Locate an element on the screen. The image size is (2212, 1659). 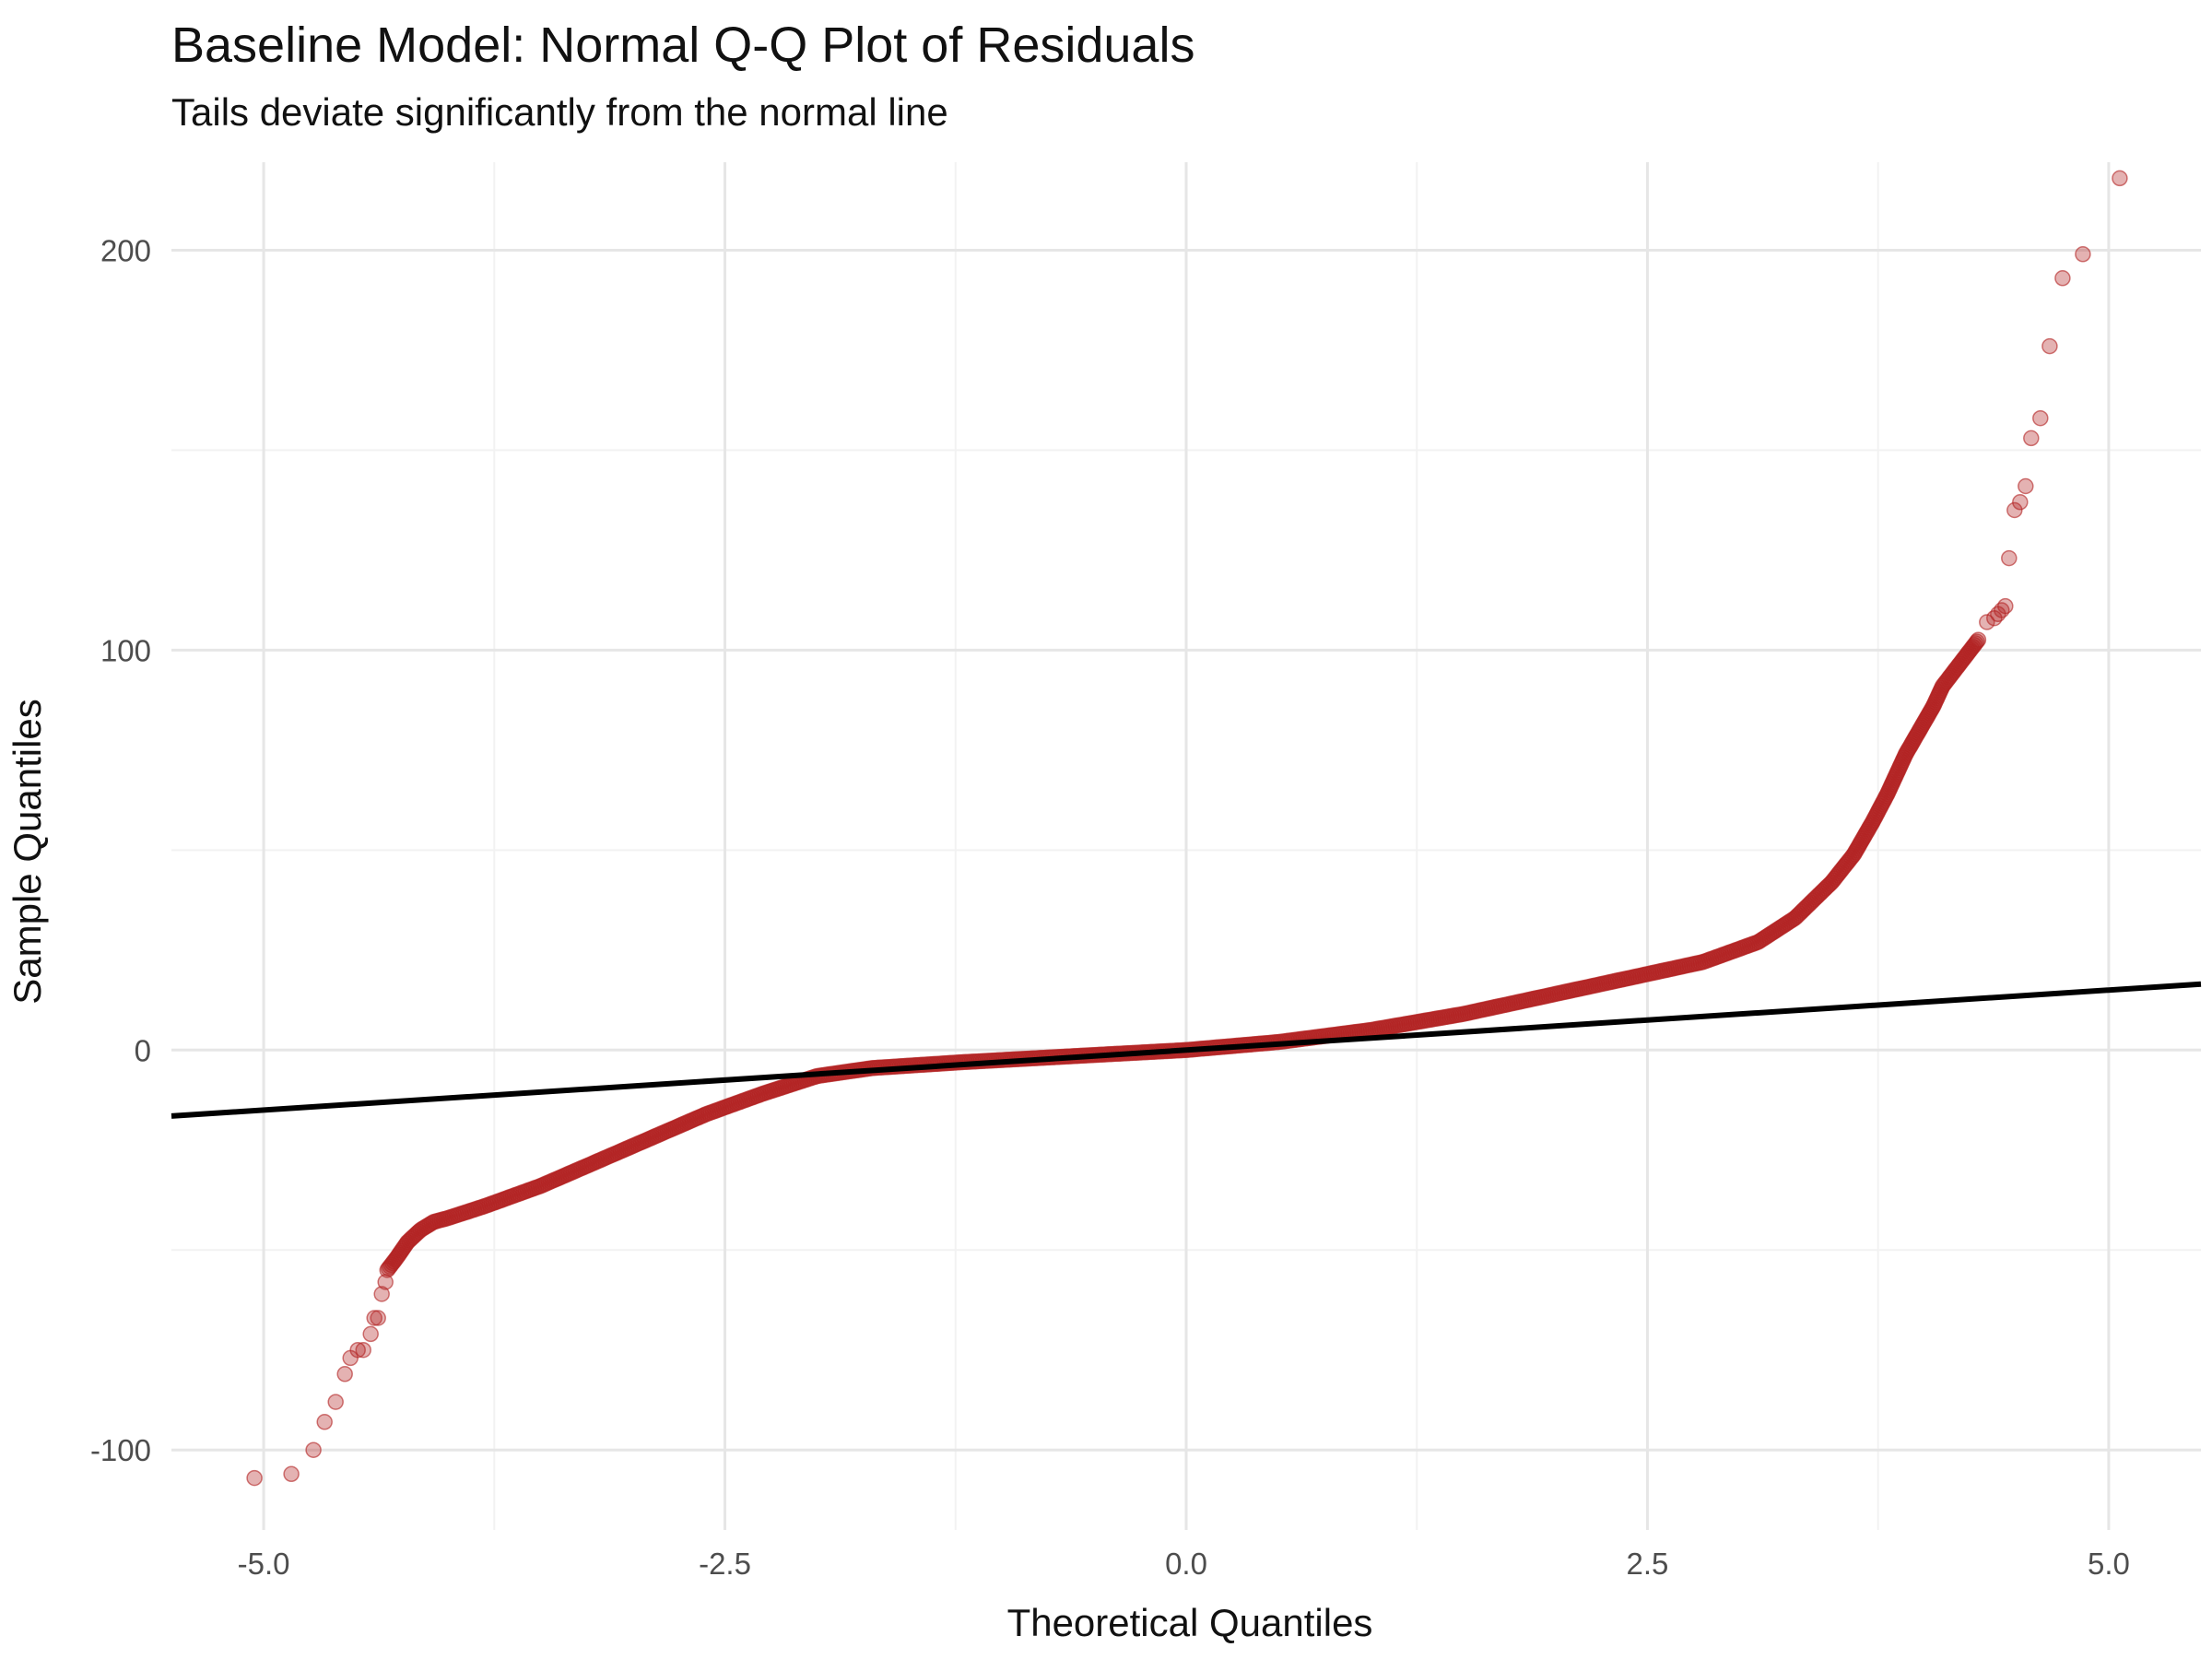
y-tick-label: 200 is located at coordinates (125, 250).